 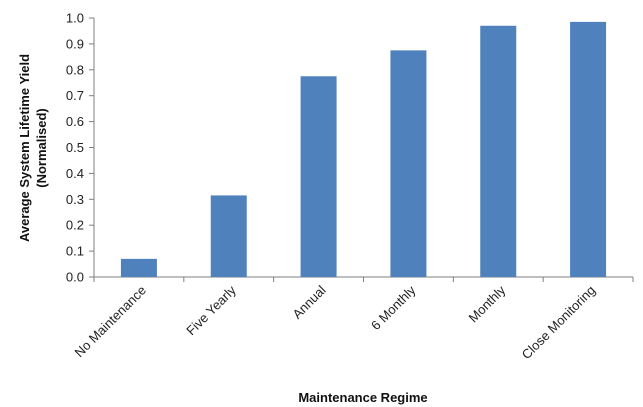 I want to click on y-tick-label: 0.4, so click(x=75, y=173).